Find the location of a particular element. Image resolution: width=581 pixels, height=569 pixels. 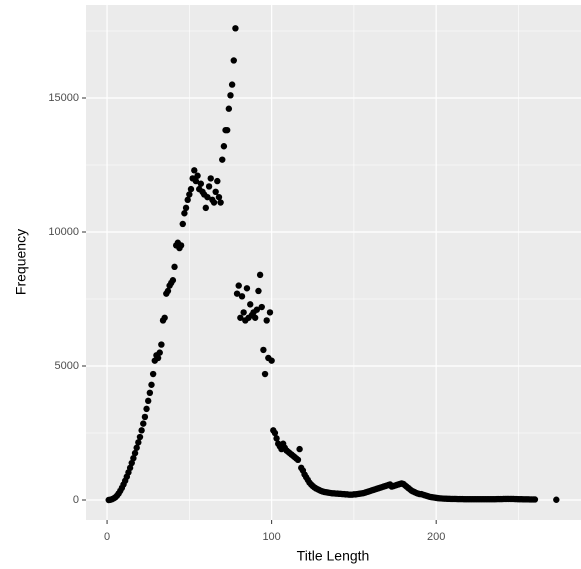

y-tick-label: 0 is located at coordinates (76, 500).